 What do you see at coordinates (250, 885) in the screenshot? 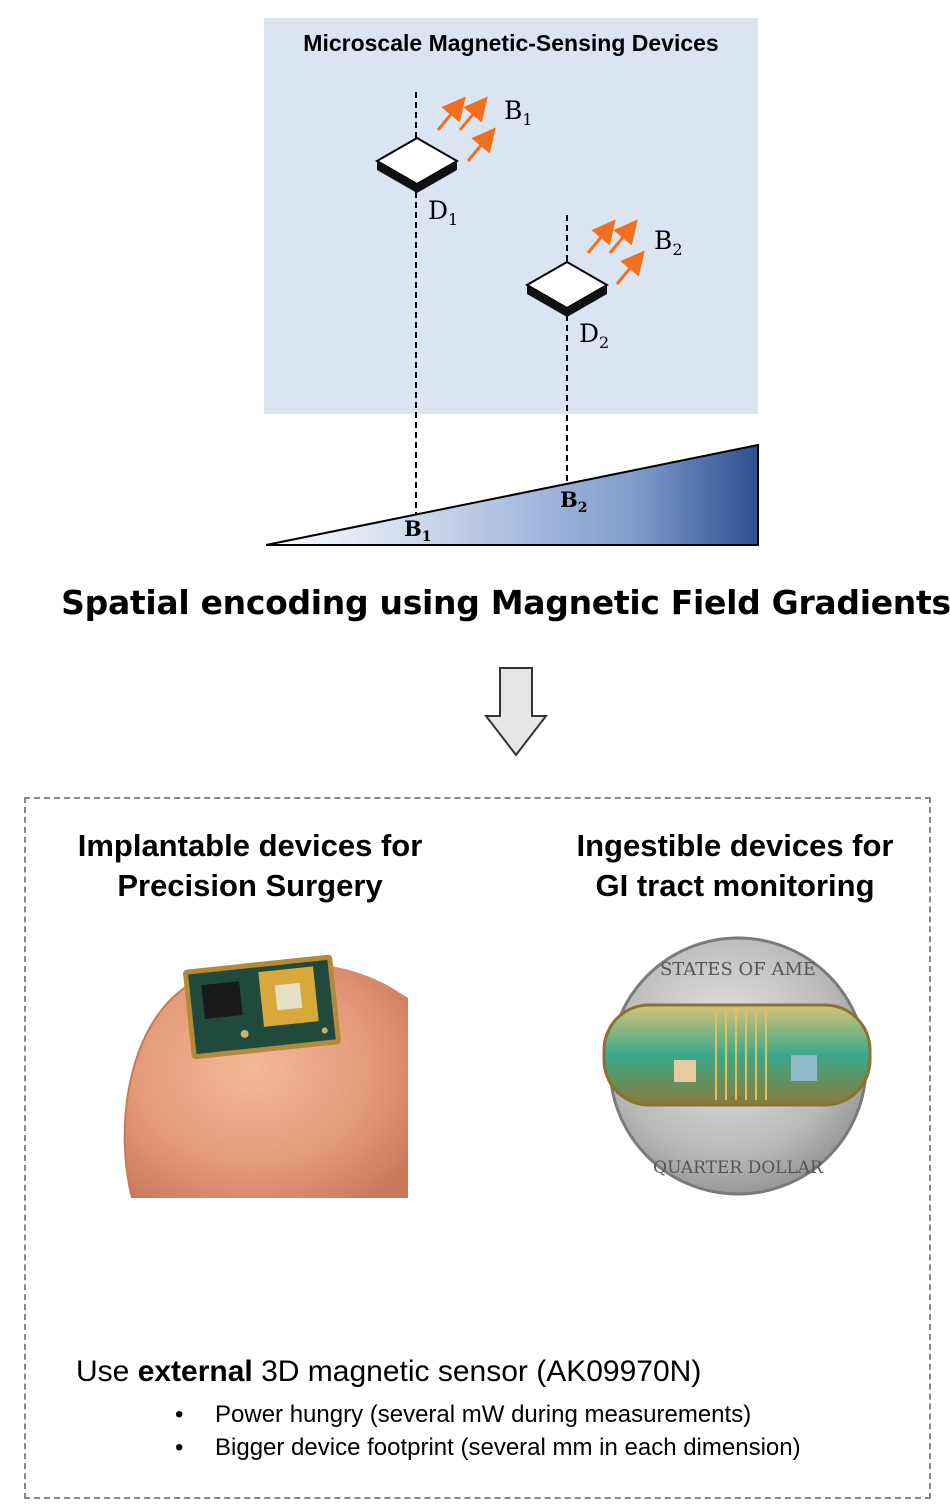
I see `implantable-title-line2: Precision Surgery` at bounding box center [250, 885].